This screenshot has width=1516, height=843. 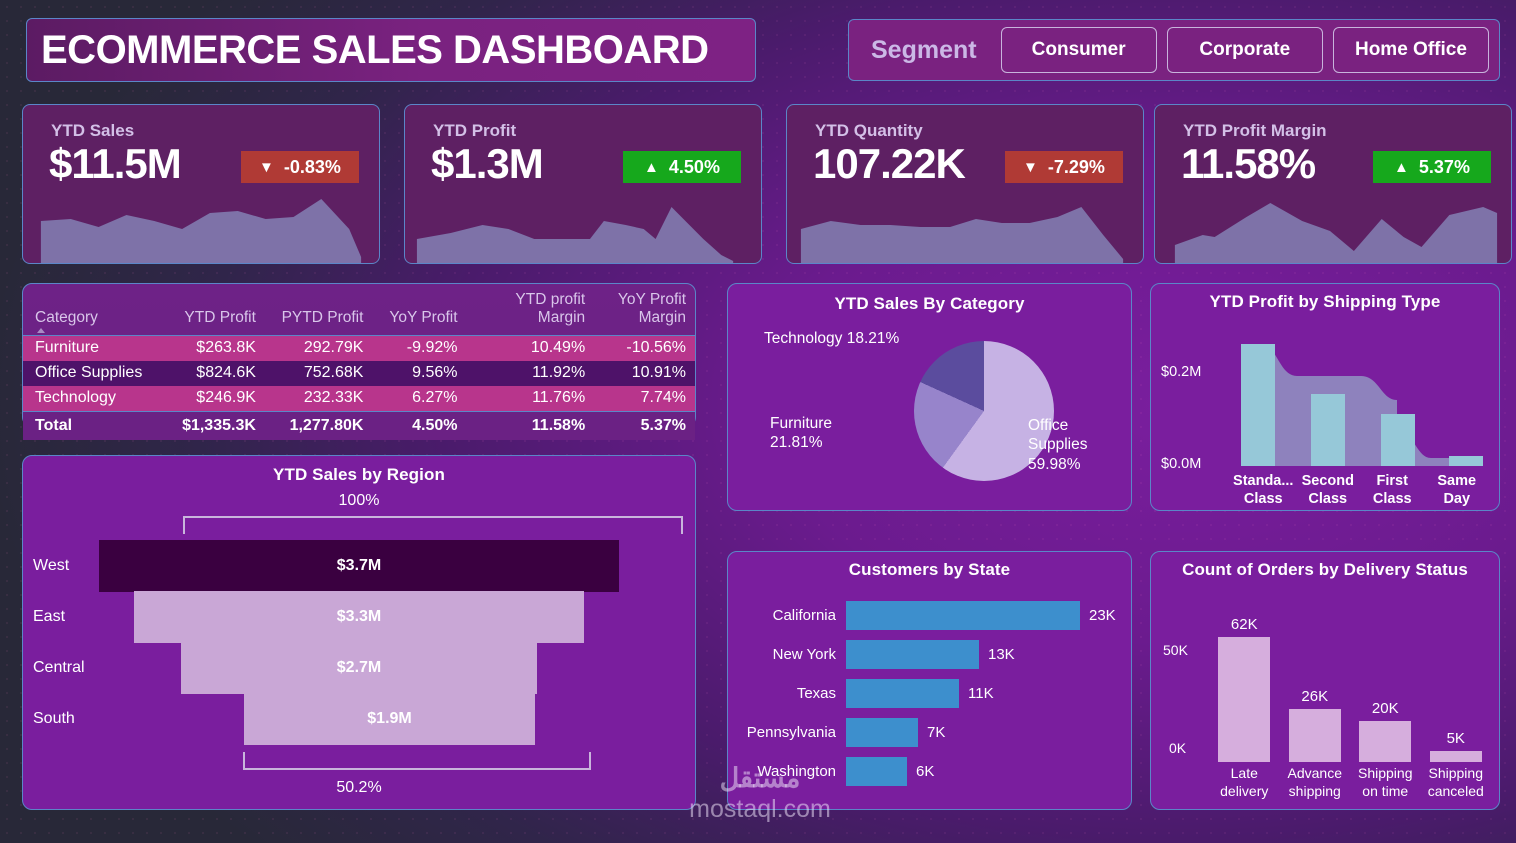 What do you see at coordinates (49, 616) in the screenshot?
I see `funnel-label-east: East` at bounding box center [49, 616].